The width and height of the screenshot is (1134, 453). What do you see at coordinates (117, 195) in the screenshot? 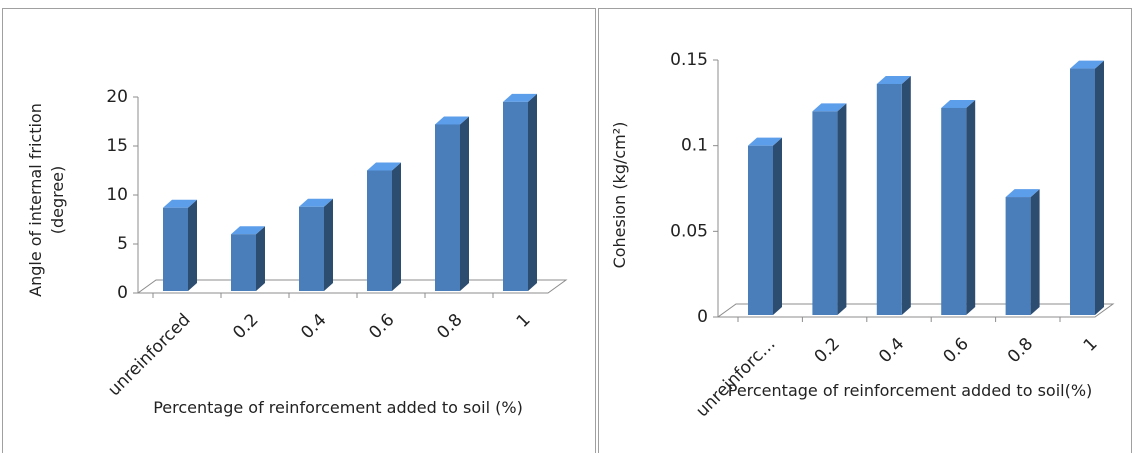
I see `y-tick-label: 10` at bounding box center [117, 195].